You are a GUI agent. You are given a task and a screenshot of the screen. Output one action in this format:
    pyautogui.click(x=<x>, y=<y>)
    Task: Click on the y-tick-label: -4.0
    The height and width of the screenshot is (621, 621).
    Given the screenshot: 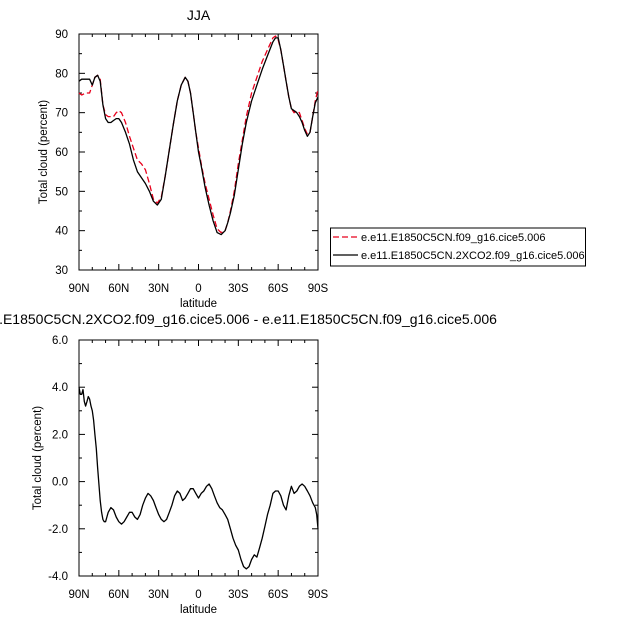 What is the action you would take?
    pyautogui.click(x=58, y=577)
    